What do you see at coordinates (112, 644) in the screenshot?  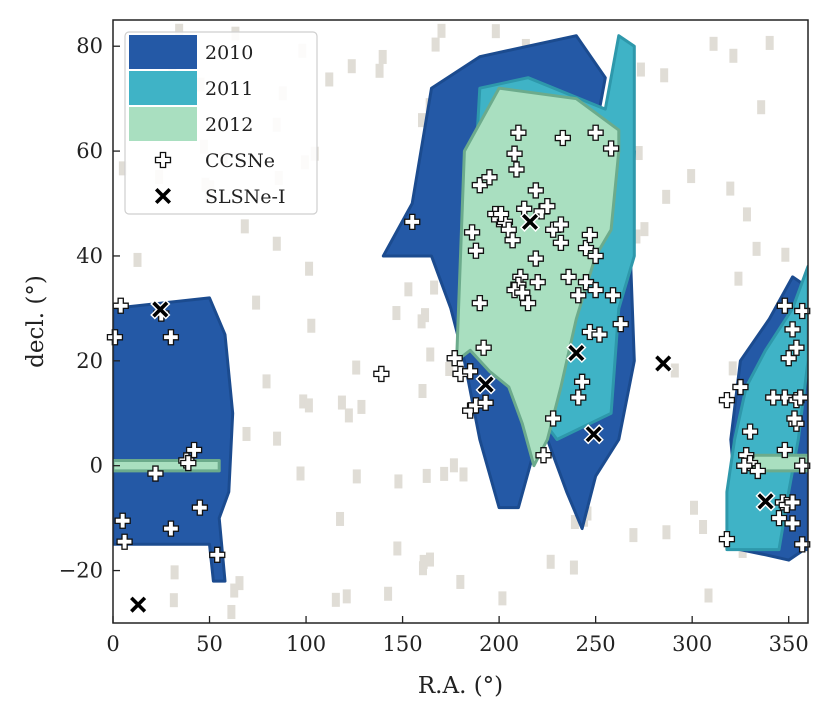 I see `x-tick-label: 0` at bounding box center [112, 644].